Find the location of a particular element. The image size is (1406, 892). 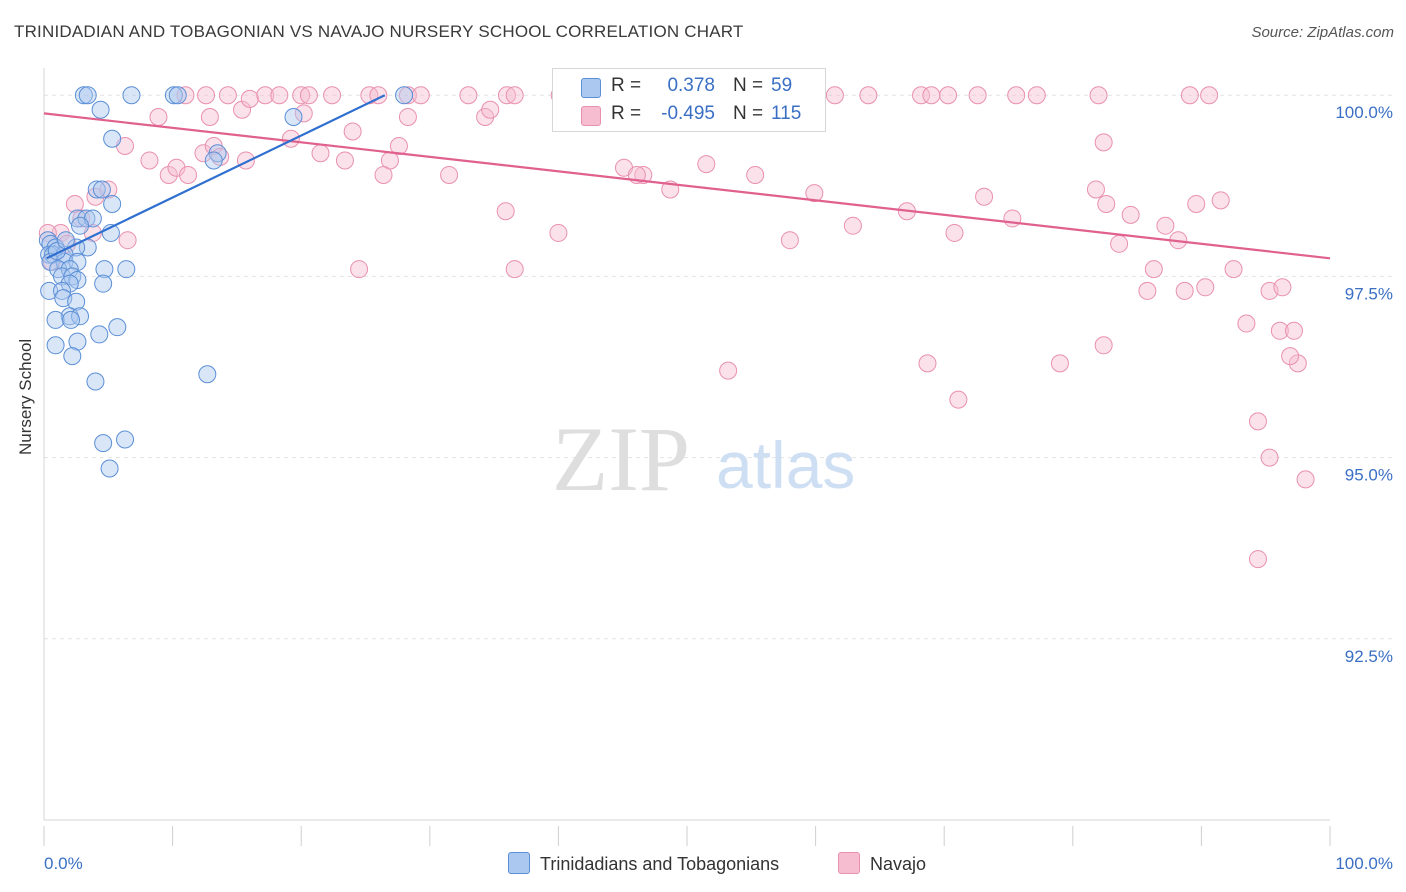

legend-row-navajo: R = -0.495 N = 115 is located at coordinates (689, 116).